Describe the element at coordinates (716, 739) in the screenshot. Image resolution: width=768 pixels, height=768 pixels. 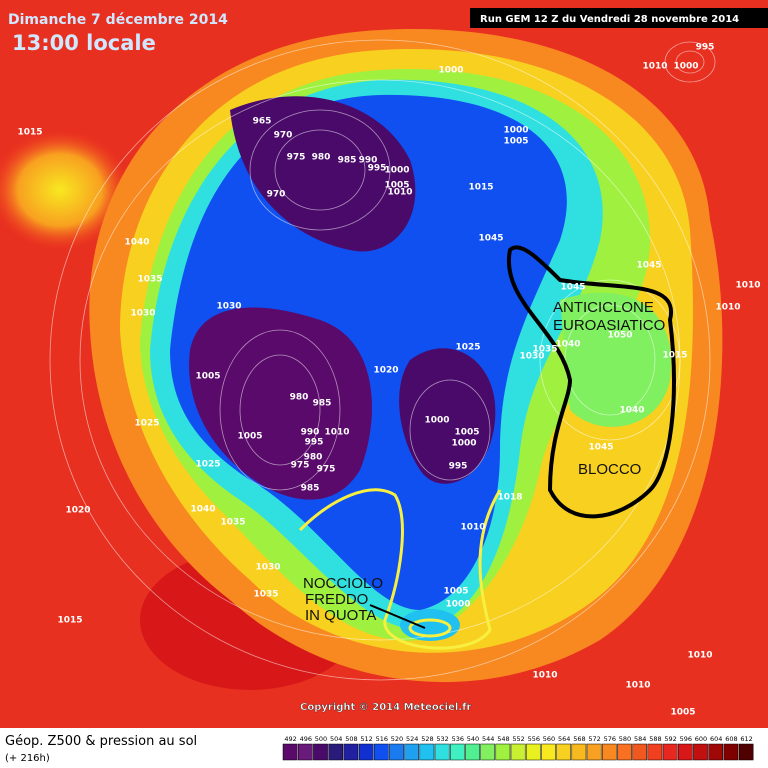
I see `scale-label: 604` at that location.